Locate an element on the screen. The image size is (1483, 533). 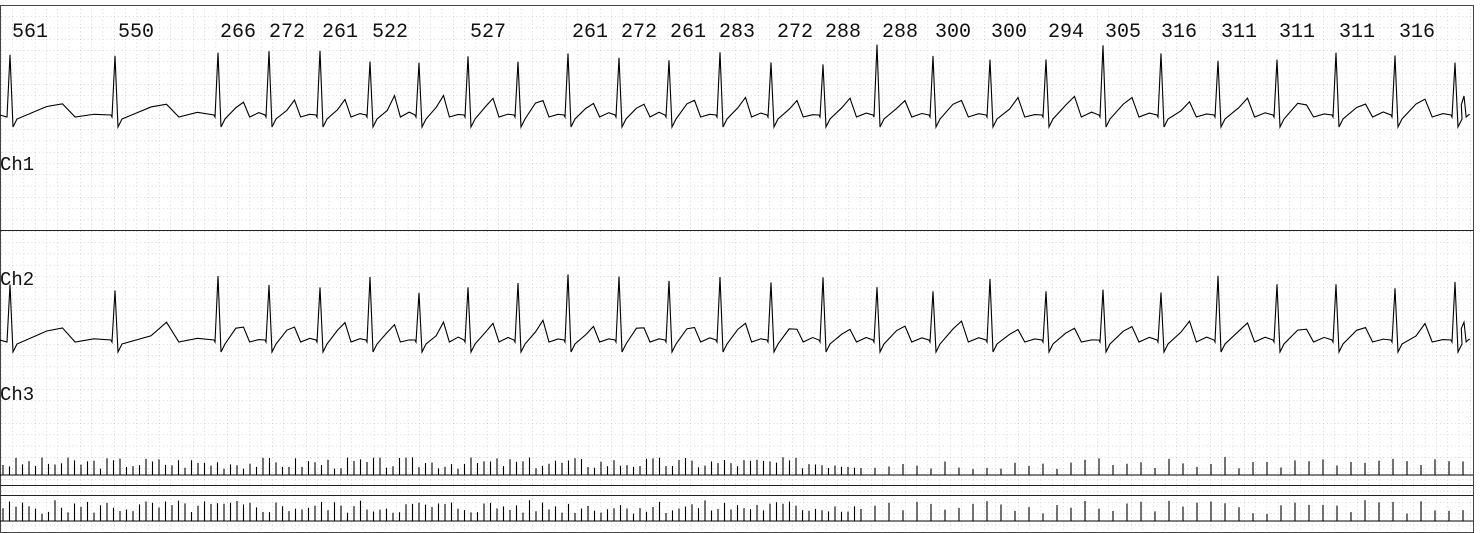
interval-label: 266 is located at coordinates (238, 32).